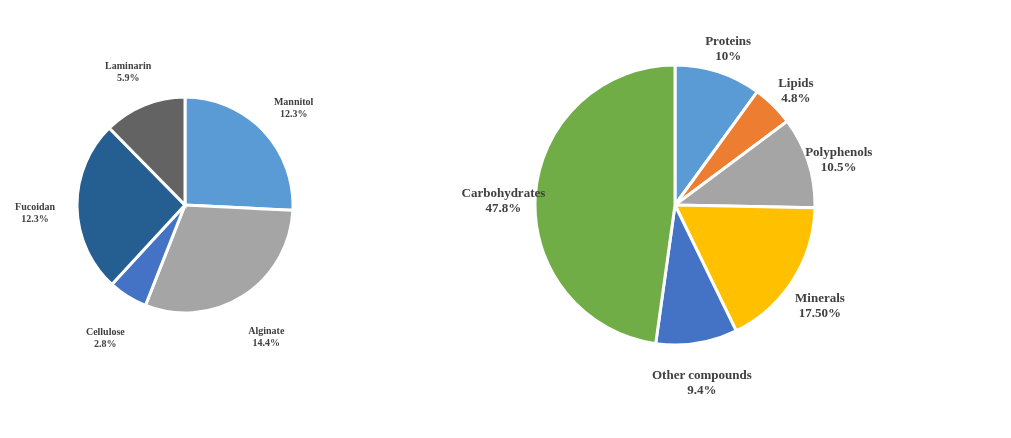 The image size is (1011, 438). I want to click on data-label: 10.5%, so click(838, 167).